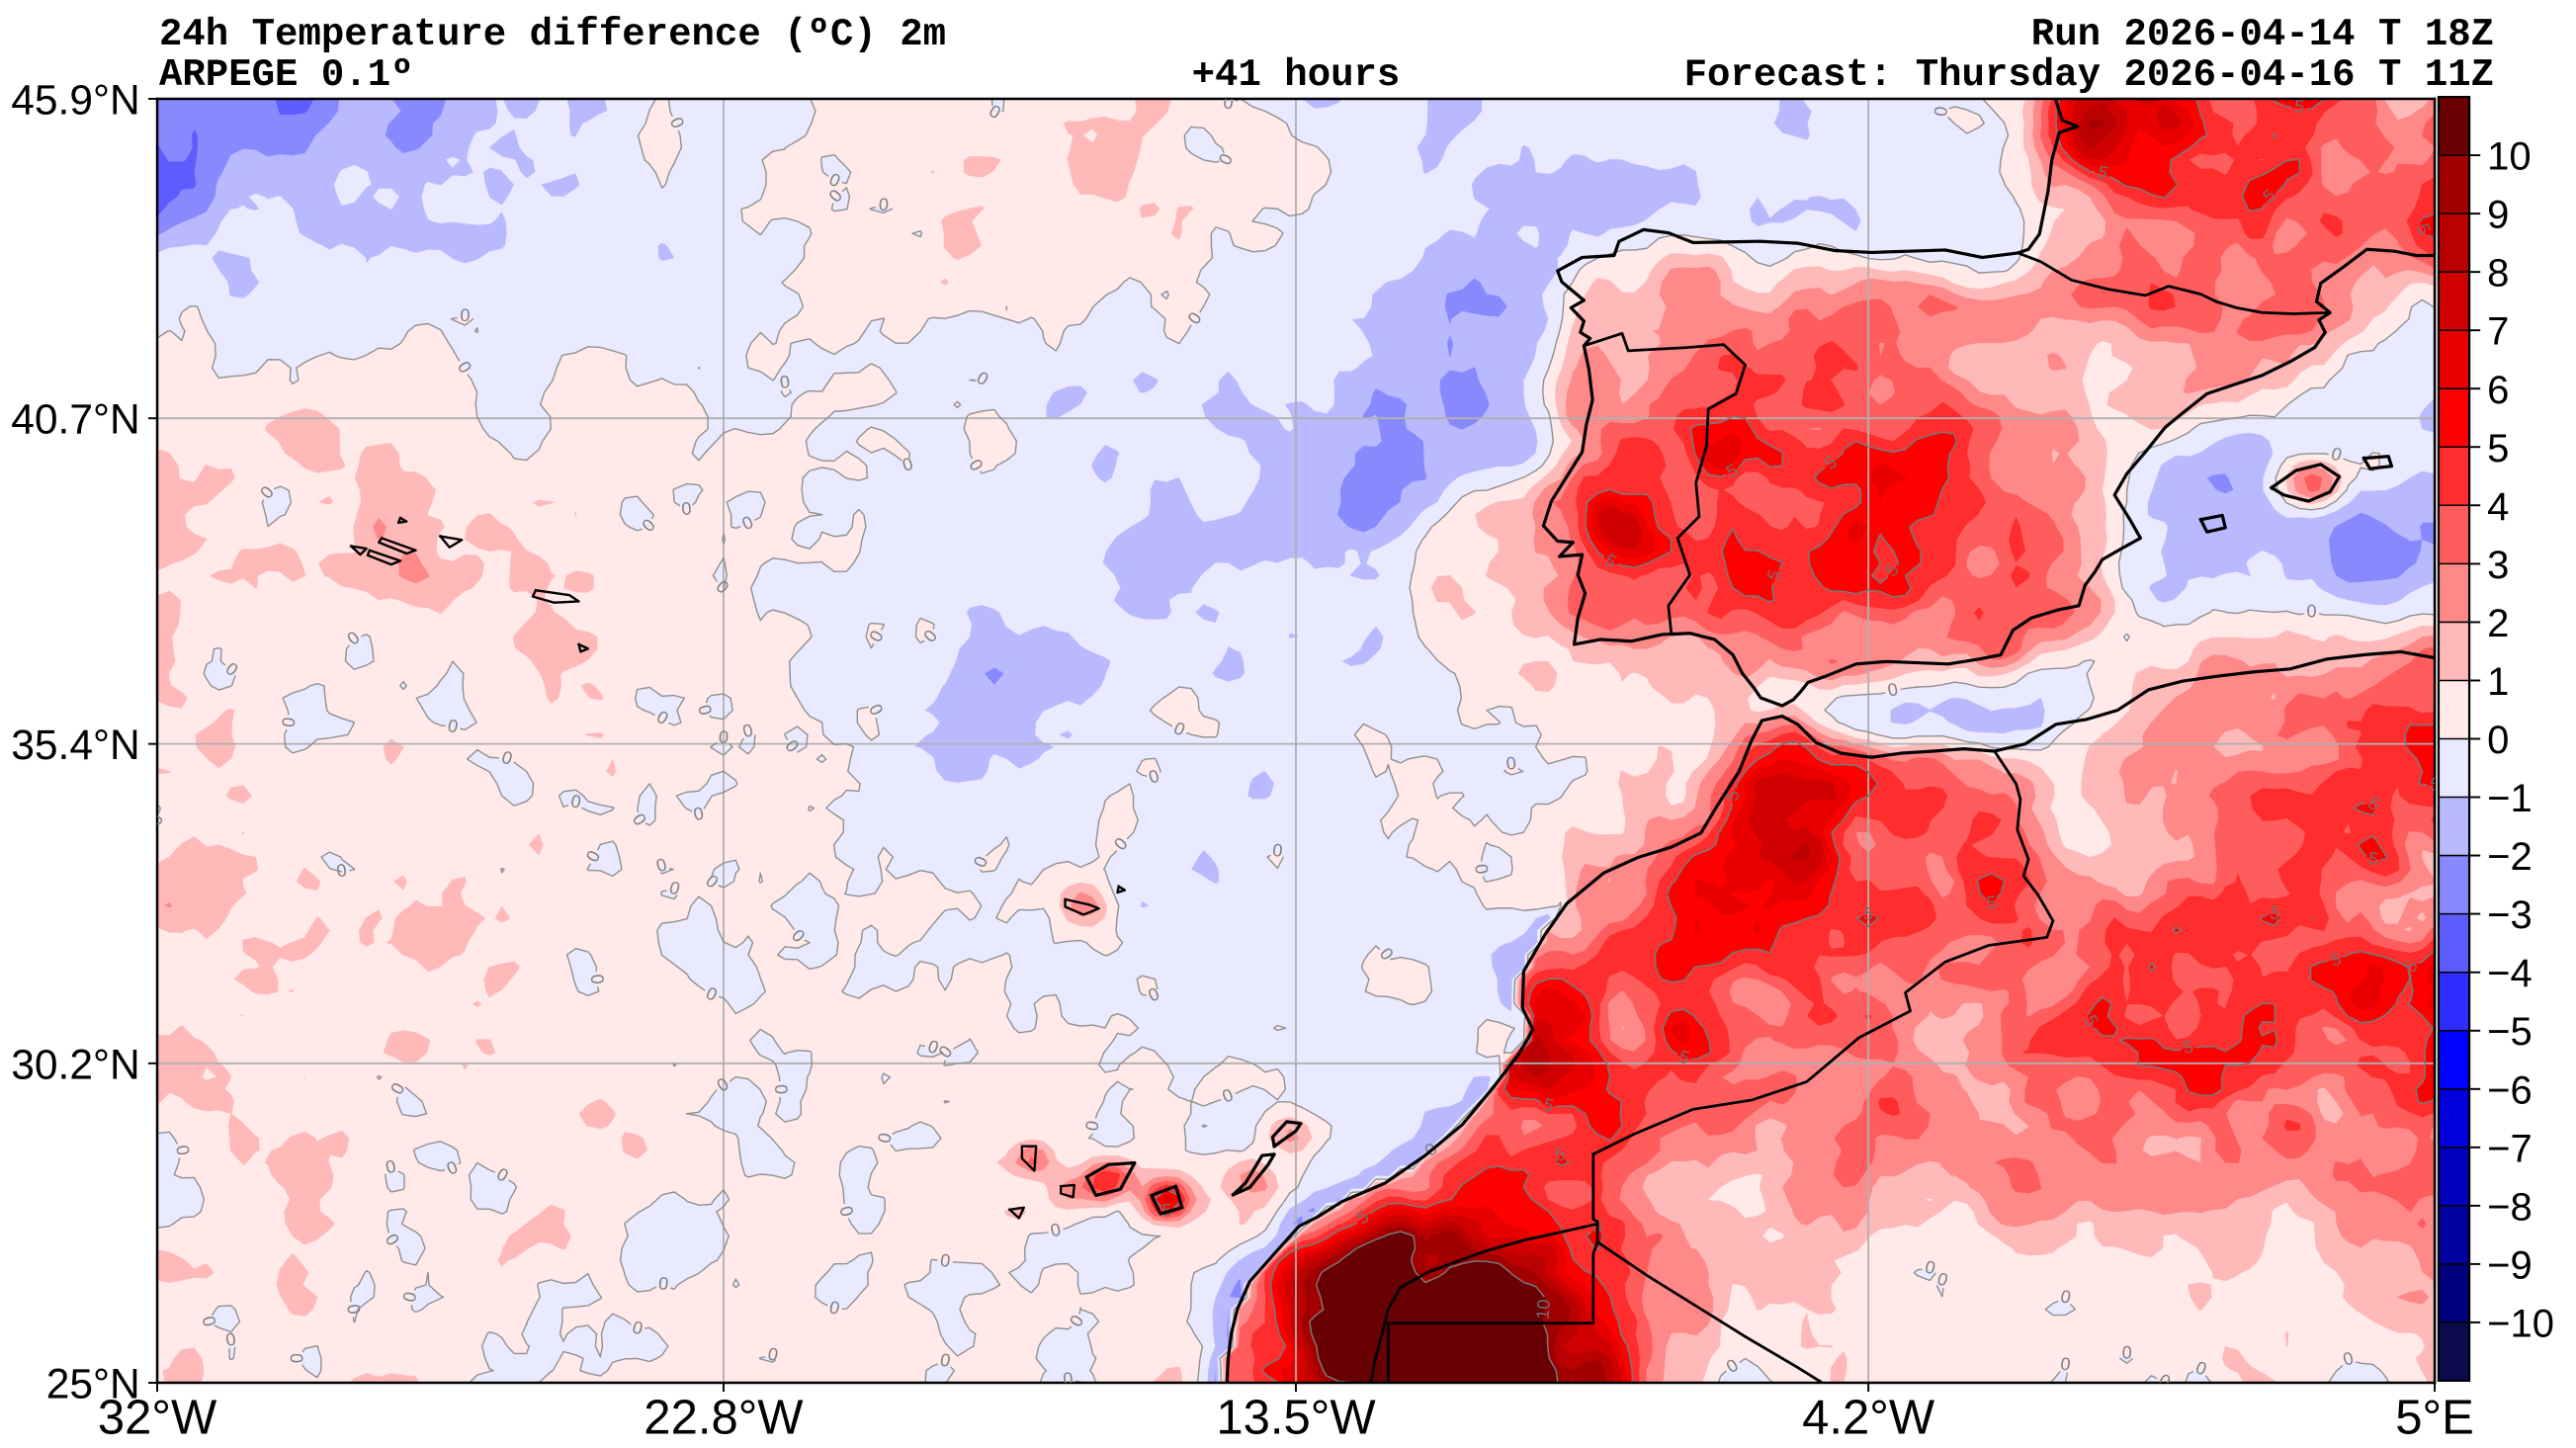  I want to click on svg-text: −2, so click(2510, 857).